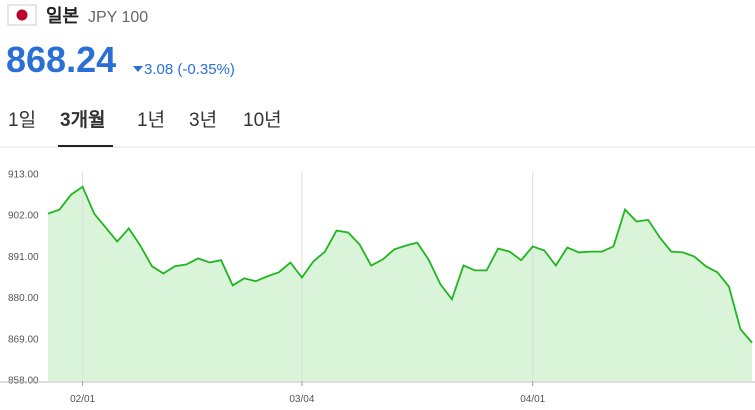  I want to click on y-tick-label: 902.00, so click(23, 216).